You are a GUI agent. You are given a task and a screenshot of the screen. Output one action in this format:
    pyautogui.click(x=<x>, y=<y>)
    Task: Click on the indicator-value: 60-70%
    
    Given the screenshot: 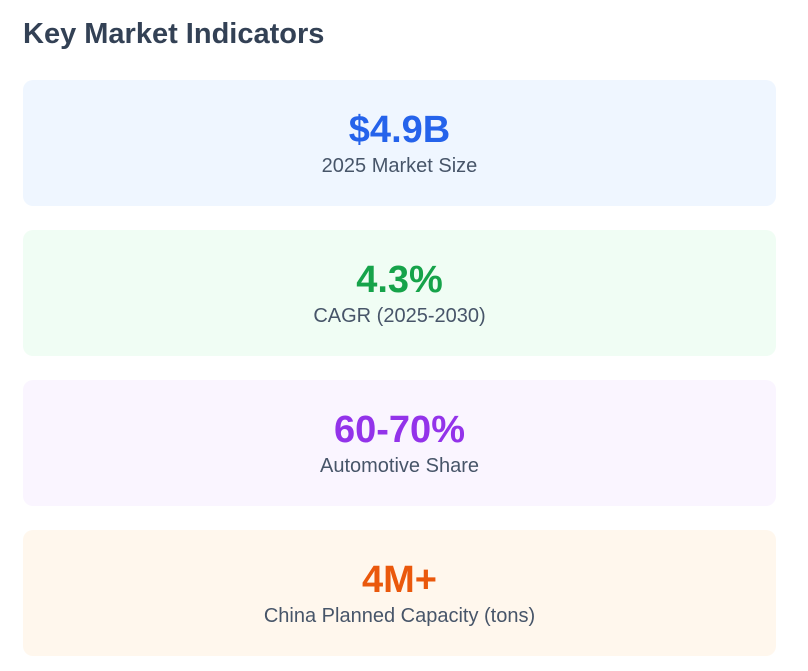 What is the action you would take?
    pyautogui.click(x=399, y=430)
    